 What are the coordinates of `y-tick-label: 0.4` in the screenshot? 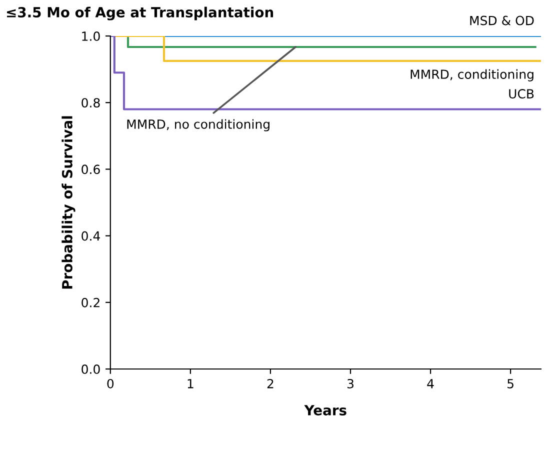 It's located at (91, 236).